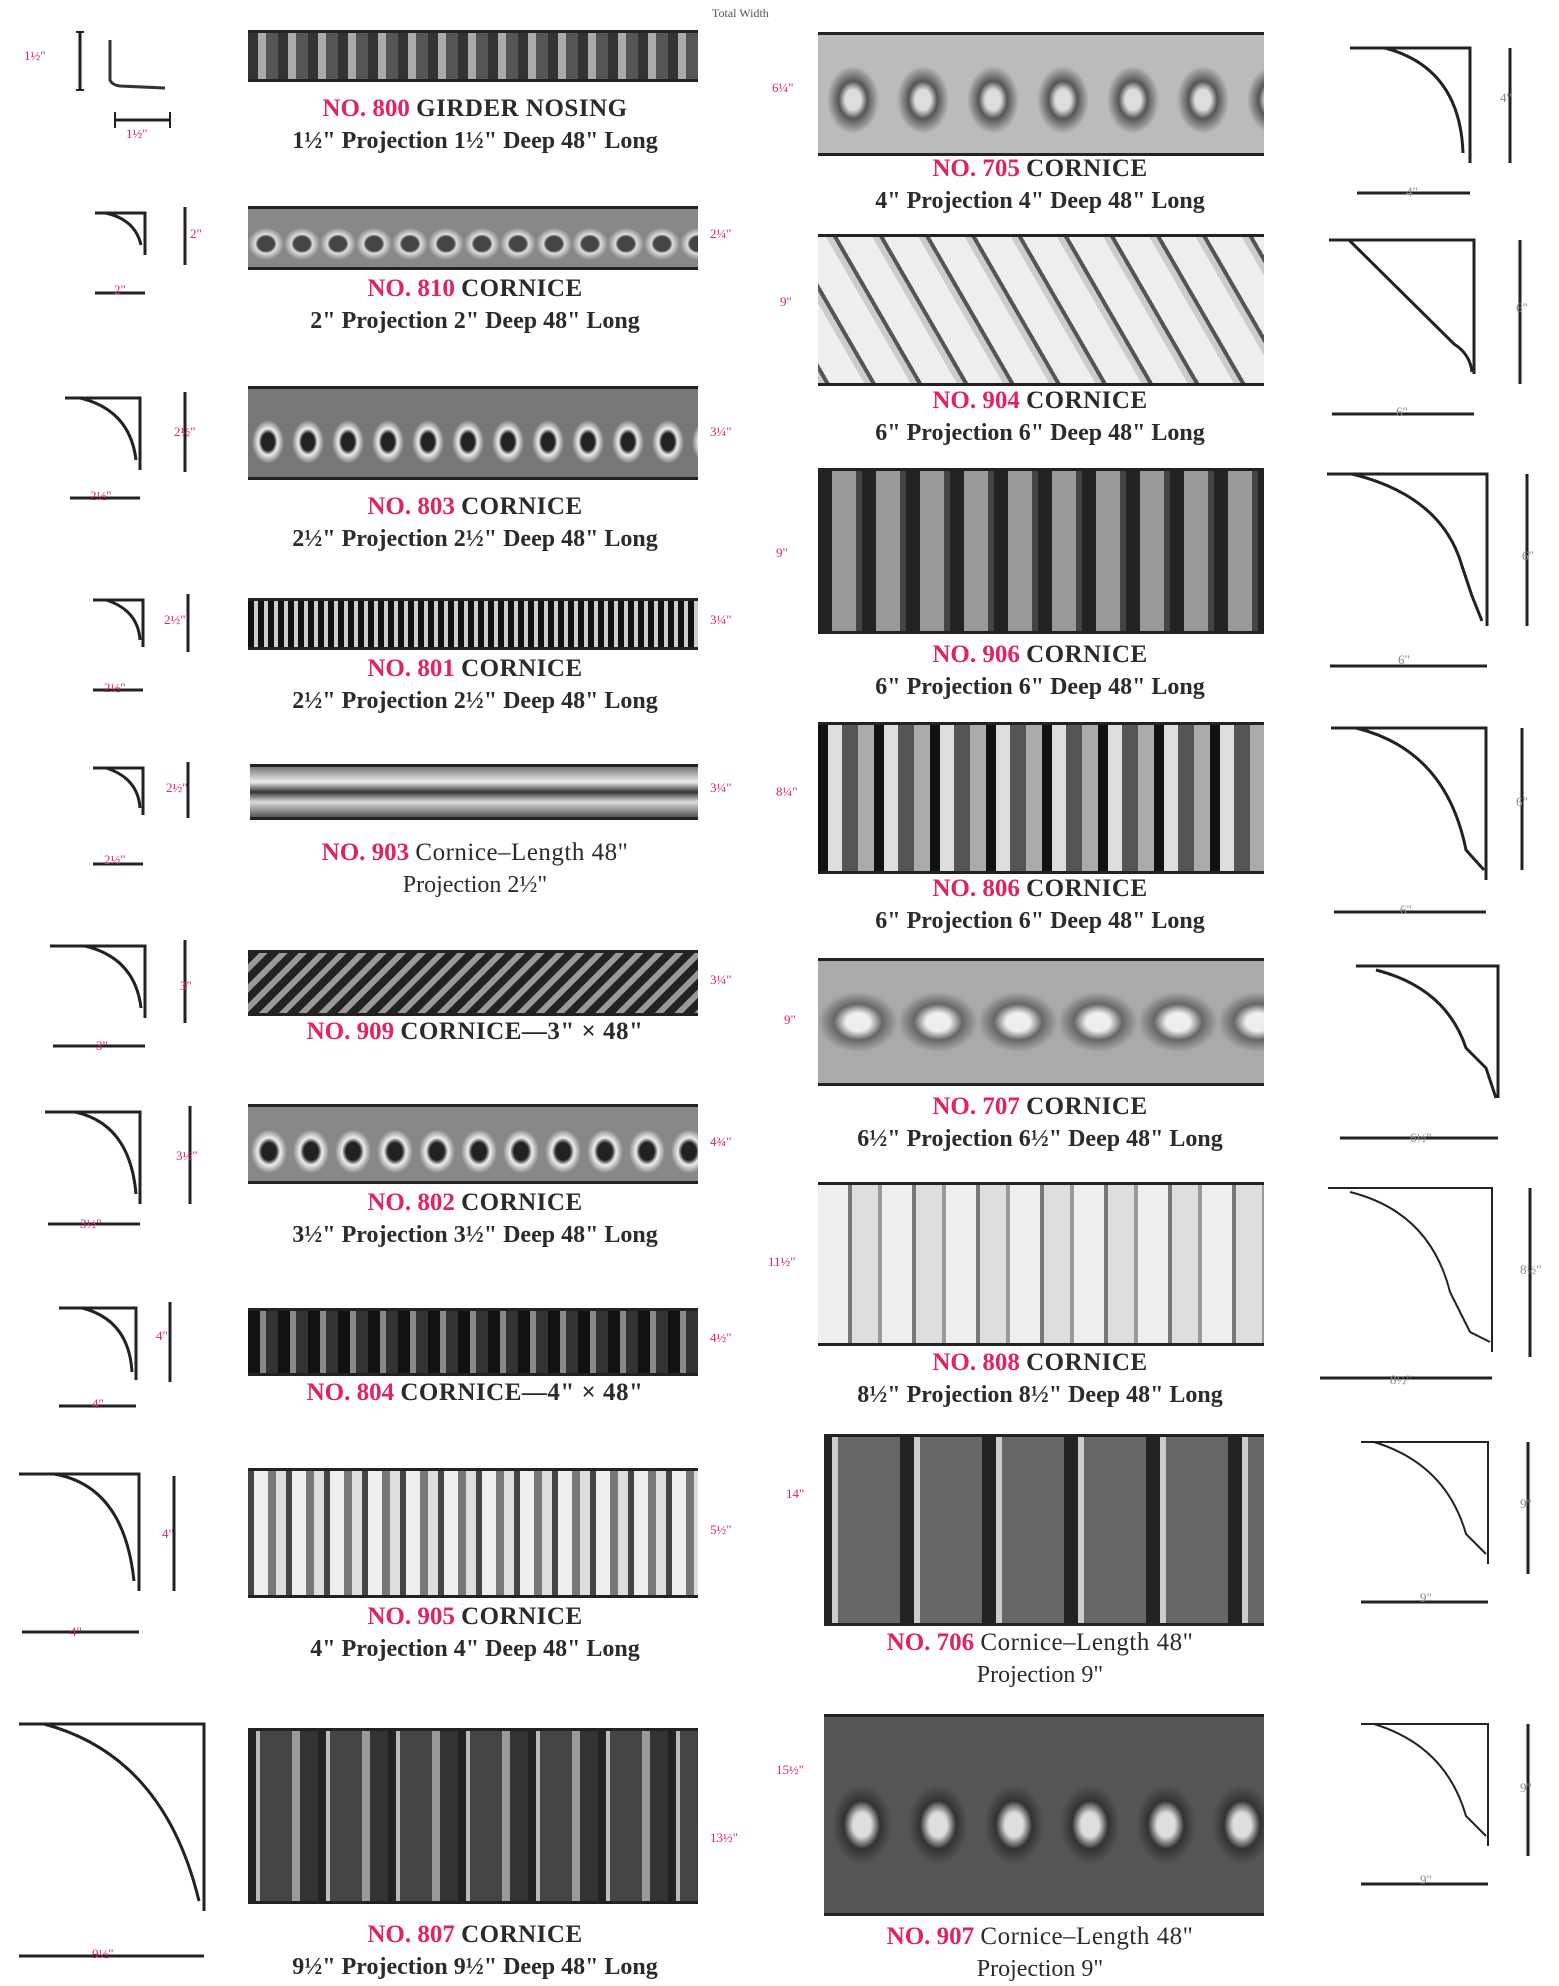 The width and height of the screenshot is (1559, 1986). What do you see at coordinates (475, 1649) in the screenshot?
I see `item-spec: 4" Projection 4" Deep 48" Long` at bounding box center [475, 1649].